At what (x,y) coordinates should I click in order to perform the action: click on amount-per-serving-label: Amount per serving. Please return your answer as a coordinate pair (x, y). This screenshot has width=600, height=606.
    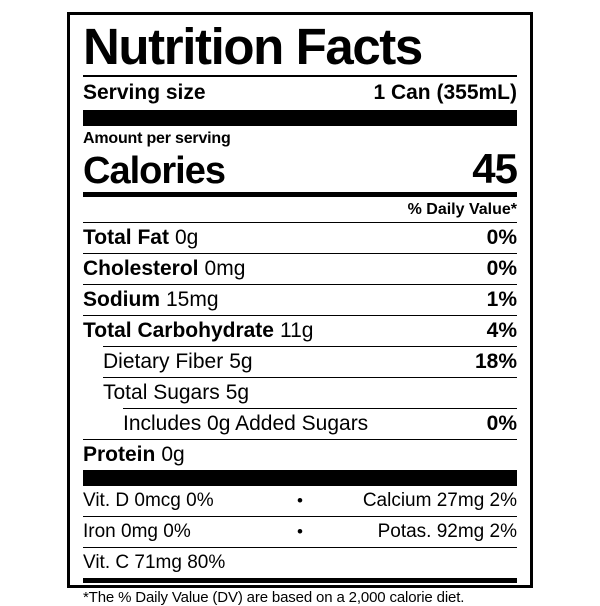
    Looking at the image, I should click on (157, 138).